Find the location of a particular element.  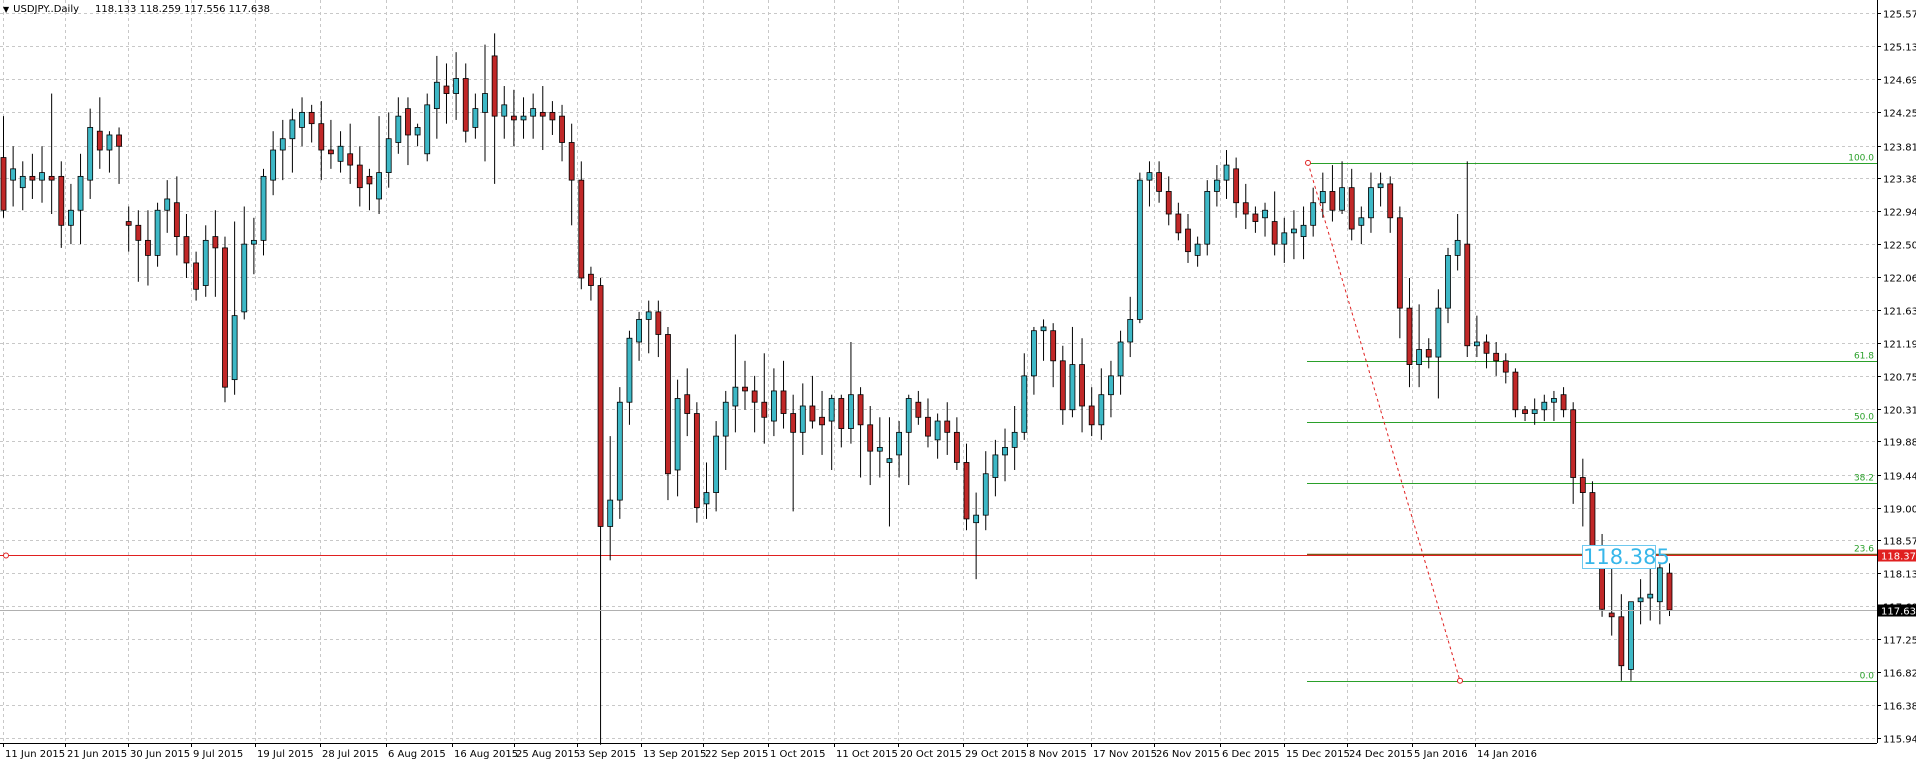

y-tick-label: 117.250 is located at coordinates (1899, 641).